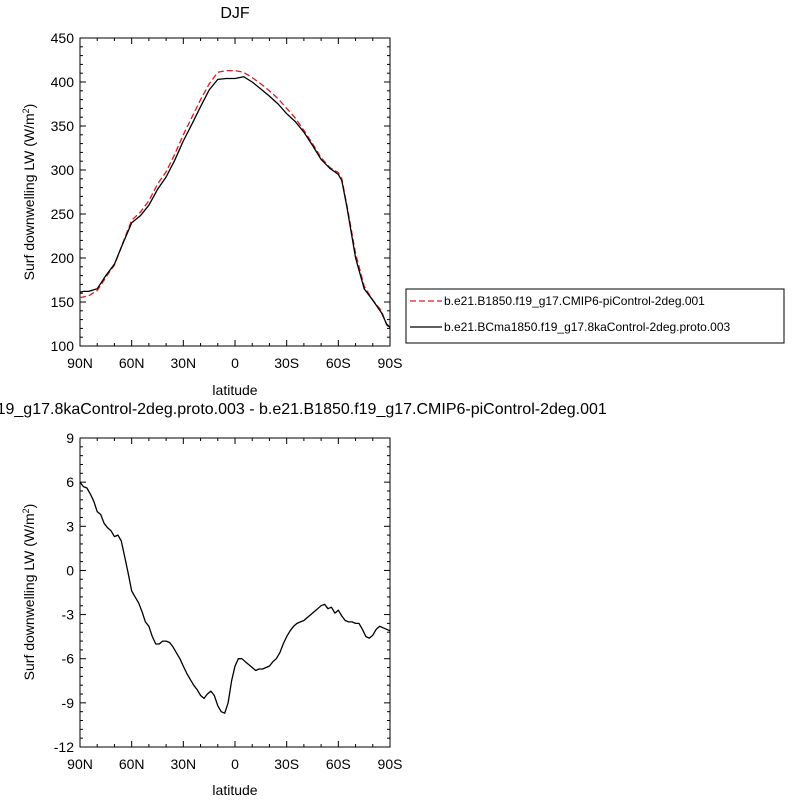 The image size is (800, 805). What do you see at coordinates (29, 106) in the screenshot?
I see `top-y-axis-label-close: )` at bounding box center [29, 106].